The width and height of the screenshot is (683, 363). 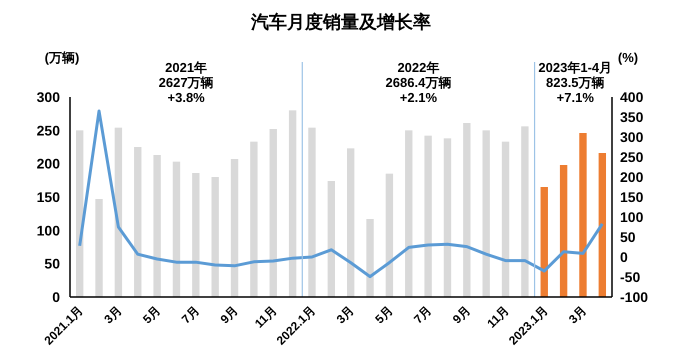 I want to click on y-tick-label: 150, so click(x=48, y=197).